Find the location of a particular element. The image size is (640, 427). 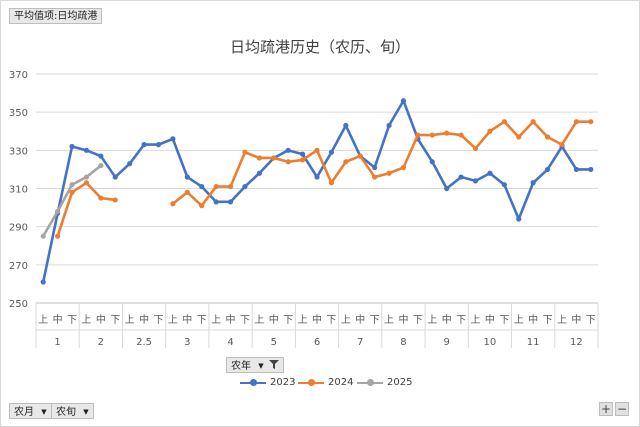

legend-label-2024: 2024 is located at coordinates (341, 382).